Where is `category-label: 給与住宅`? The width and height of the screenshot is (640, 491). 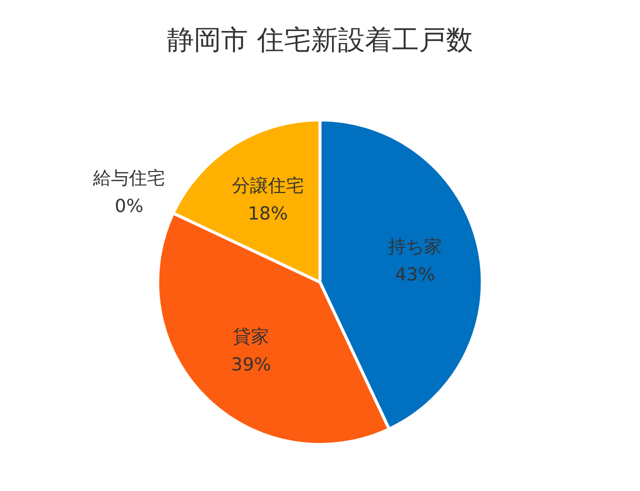 category-label: 給与住宅 is located at coordinates (129, 179).